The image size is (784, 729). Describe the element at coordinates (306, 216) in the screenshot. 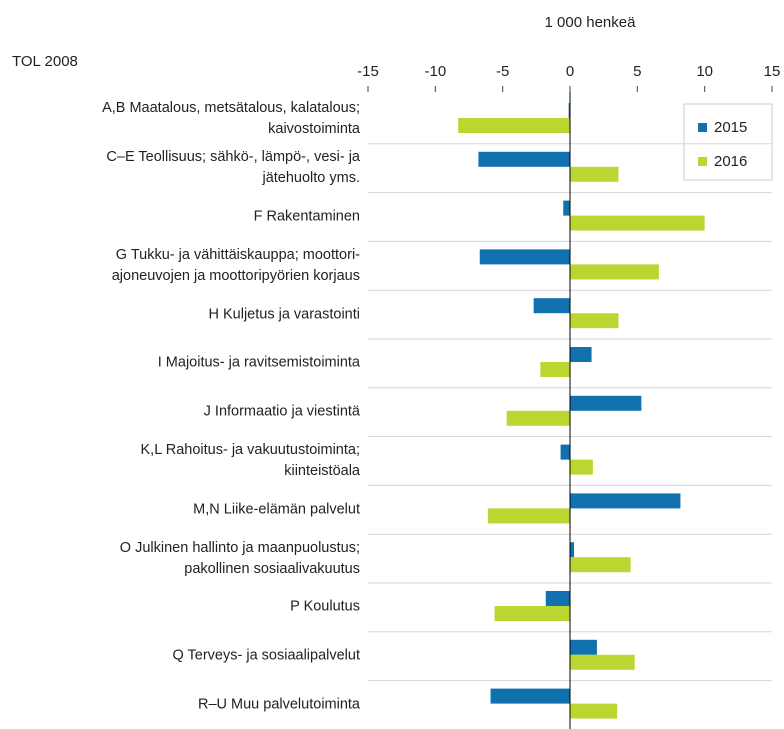

I see `category-label: F Rakentaminen` at that location.